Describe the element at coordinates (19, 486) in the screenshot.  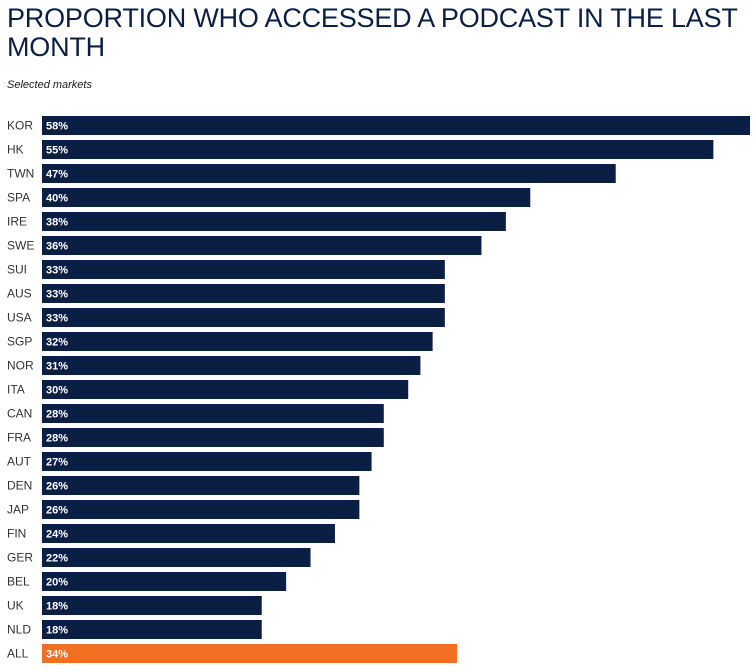
I see `category-label: DEN` at that location.